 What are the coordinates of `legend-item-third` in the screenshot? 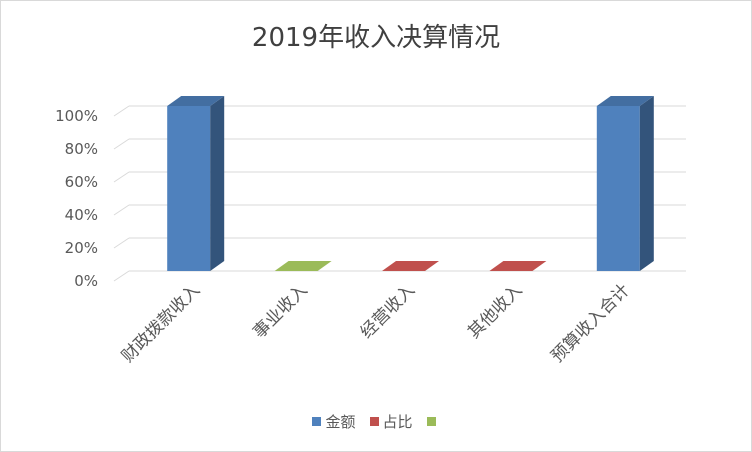 It's located at (433, 421).